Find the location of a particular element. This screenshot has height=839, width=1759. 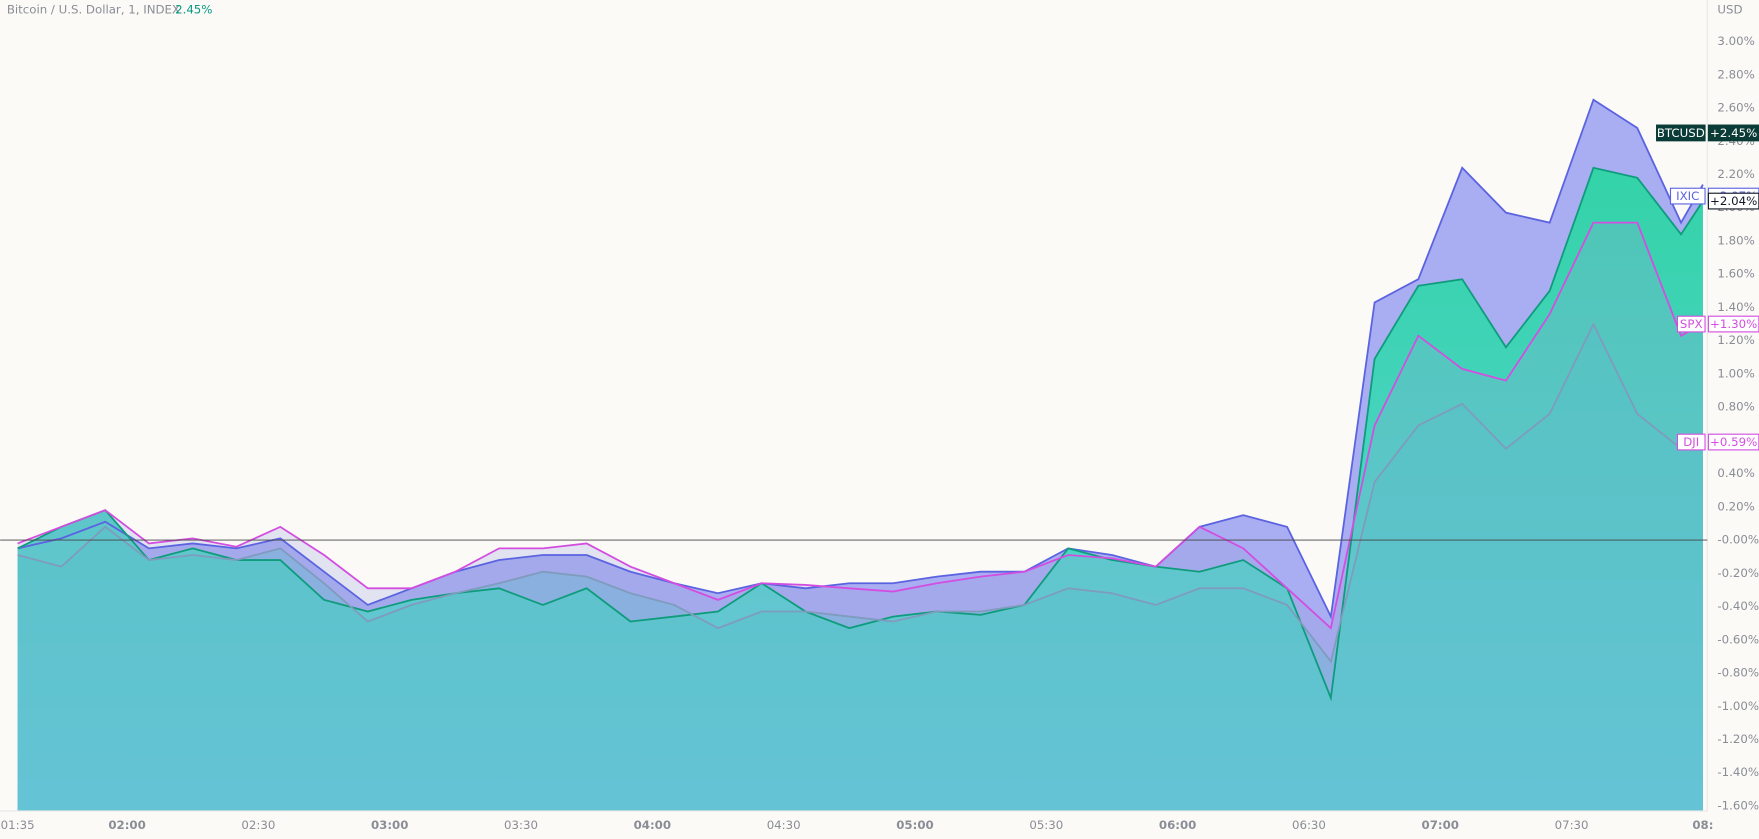

y-tick-label: 0.80% is located at coordinates (1735, 407).